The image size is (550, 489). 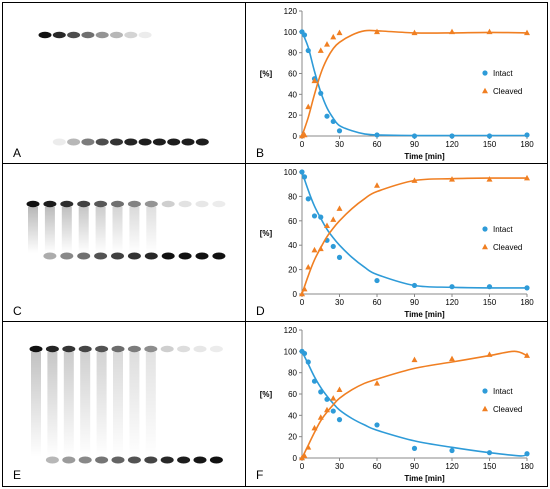 I want to click on panel-letter-e: E, so click(x=17, y=475).